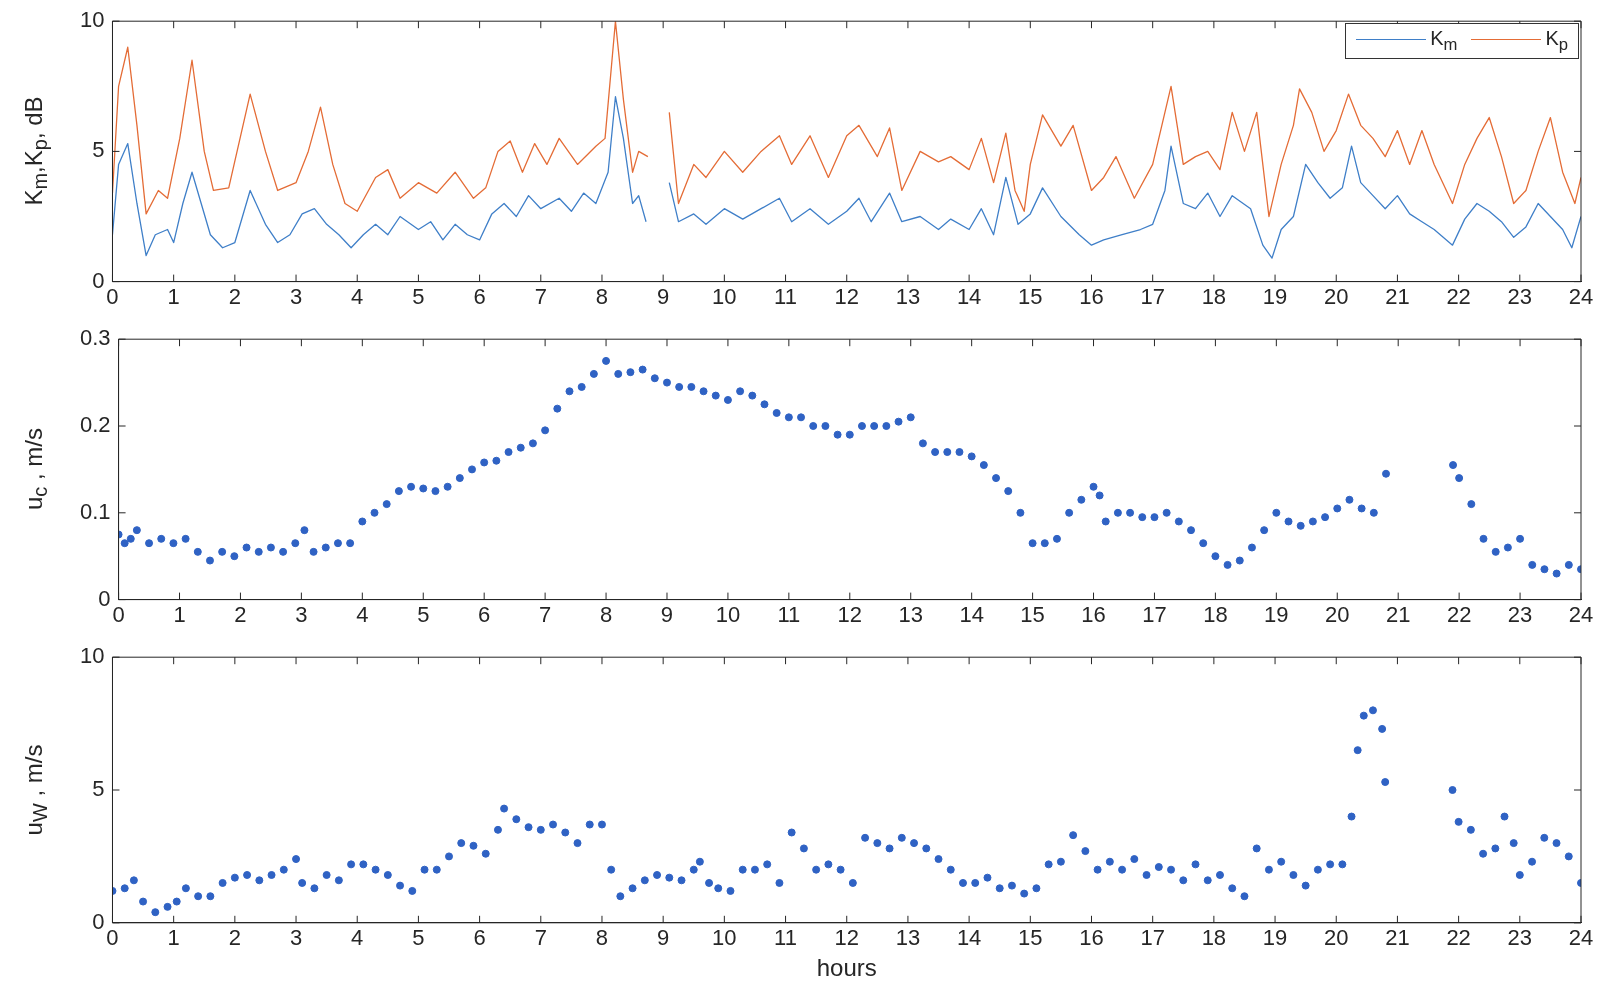 The height and width of the screenshot is (990, 1603). What do you see at coordinates (95, 338) in the screenshot?
I see `y-tick-label: 0.3` at bounding box center [95, 338].